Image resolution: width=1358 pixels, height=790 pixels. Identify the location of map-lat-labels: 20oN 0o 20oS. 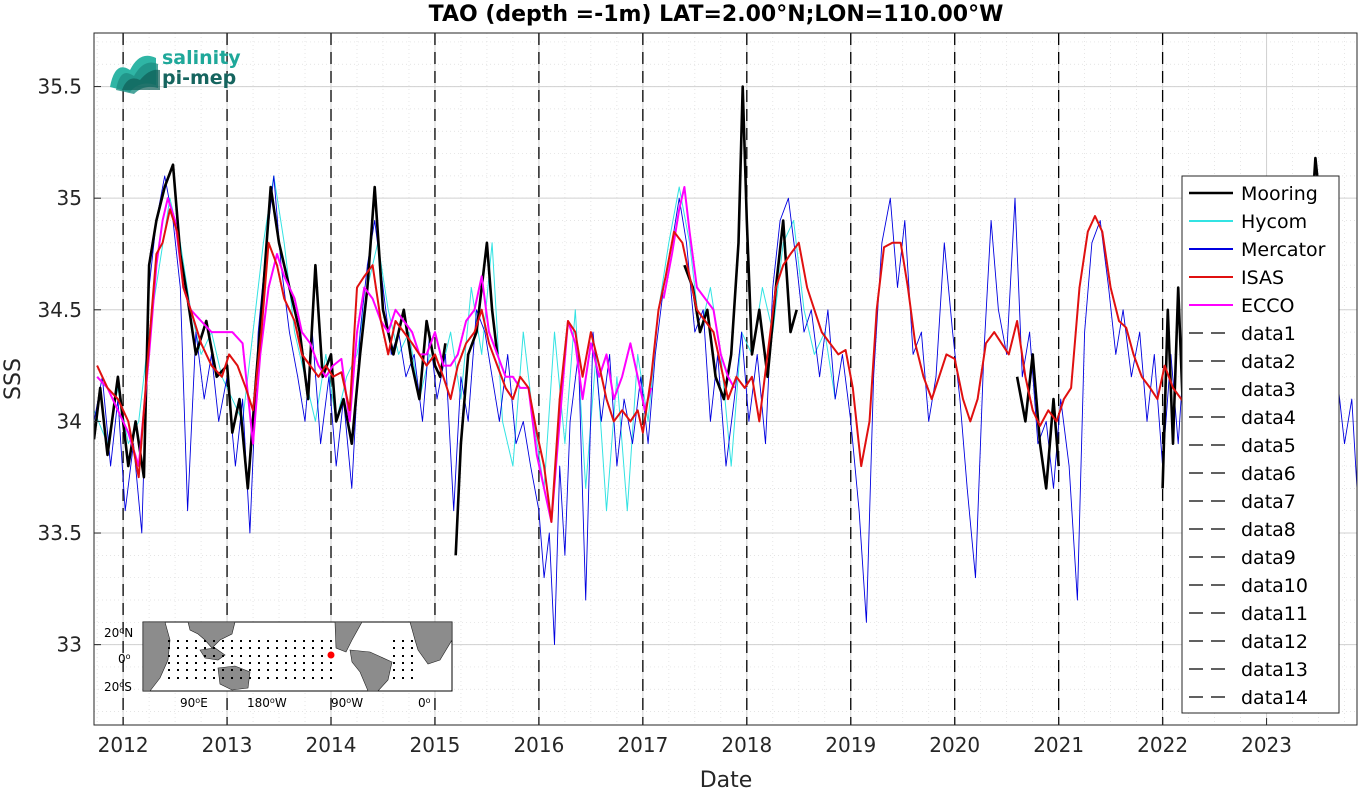
(118, 660).